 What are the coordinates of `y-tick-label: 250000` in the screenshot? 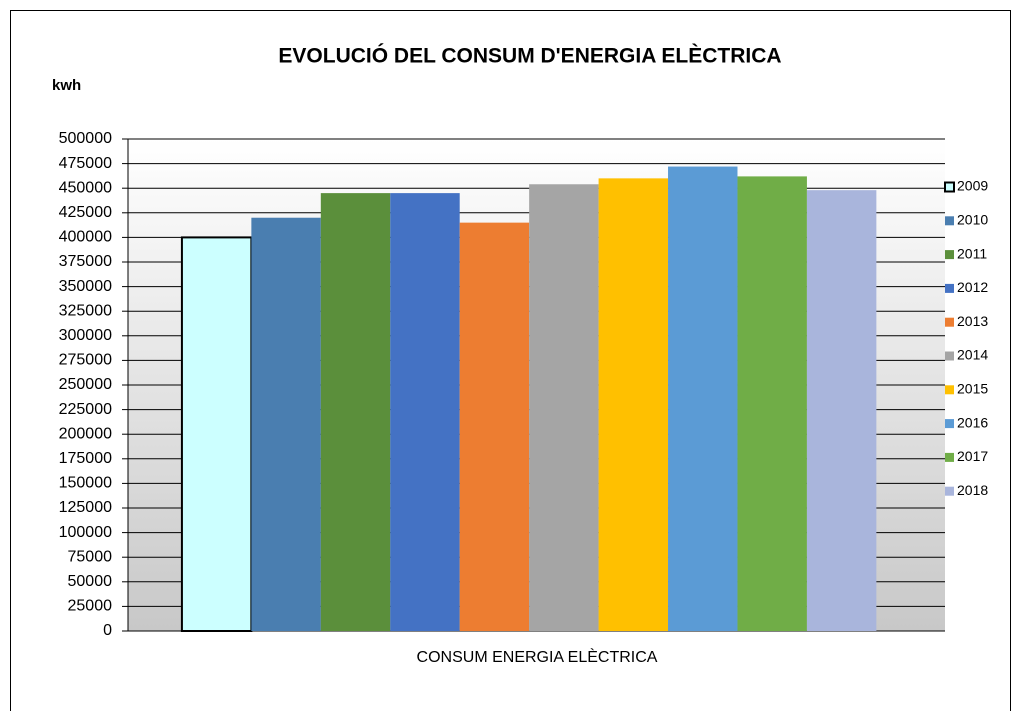 It's located at (85, 384).